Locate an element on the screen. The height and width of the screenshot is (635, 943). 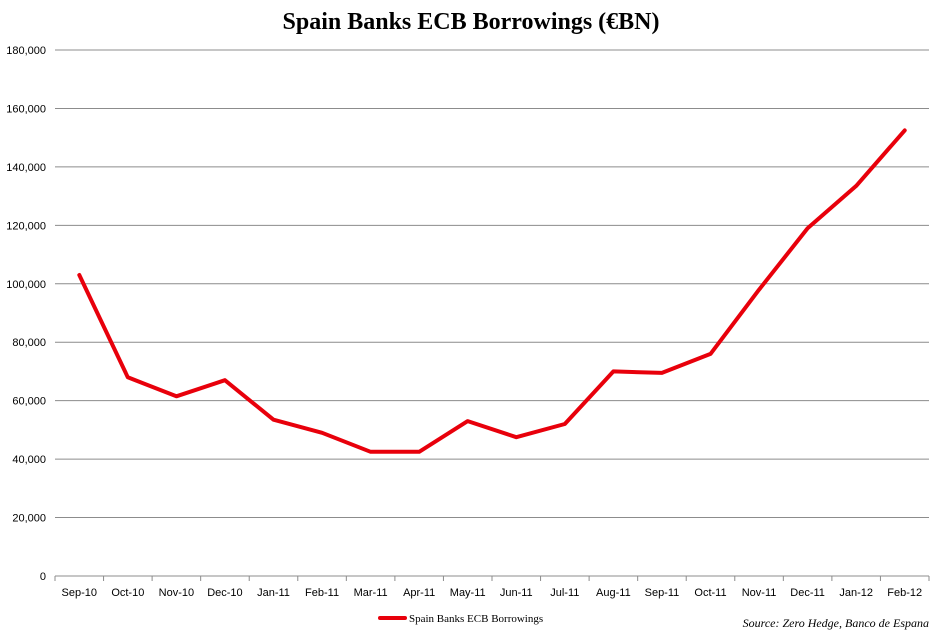
legend: Spain Banks ECB Borrowings is located at coordinates (460, 619).